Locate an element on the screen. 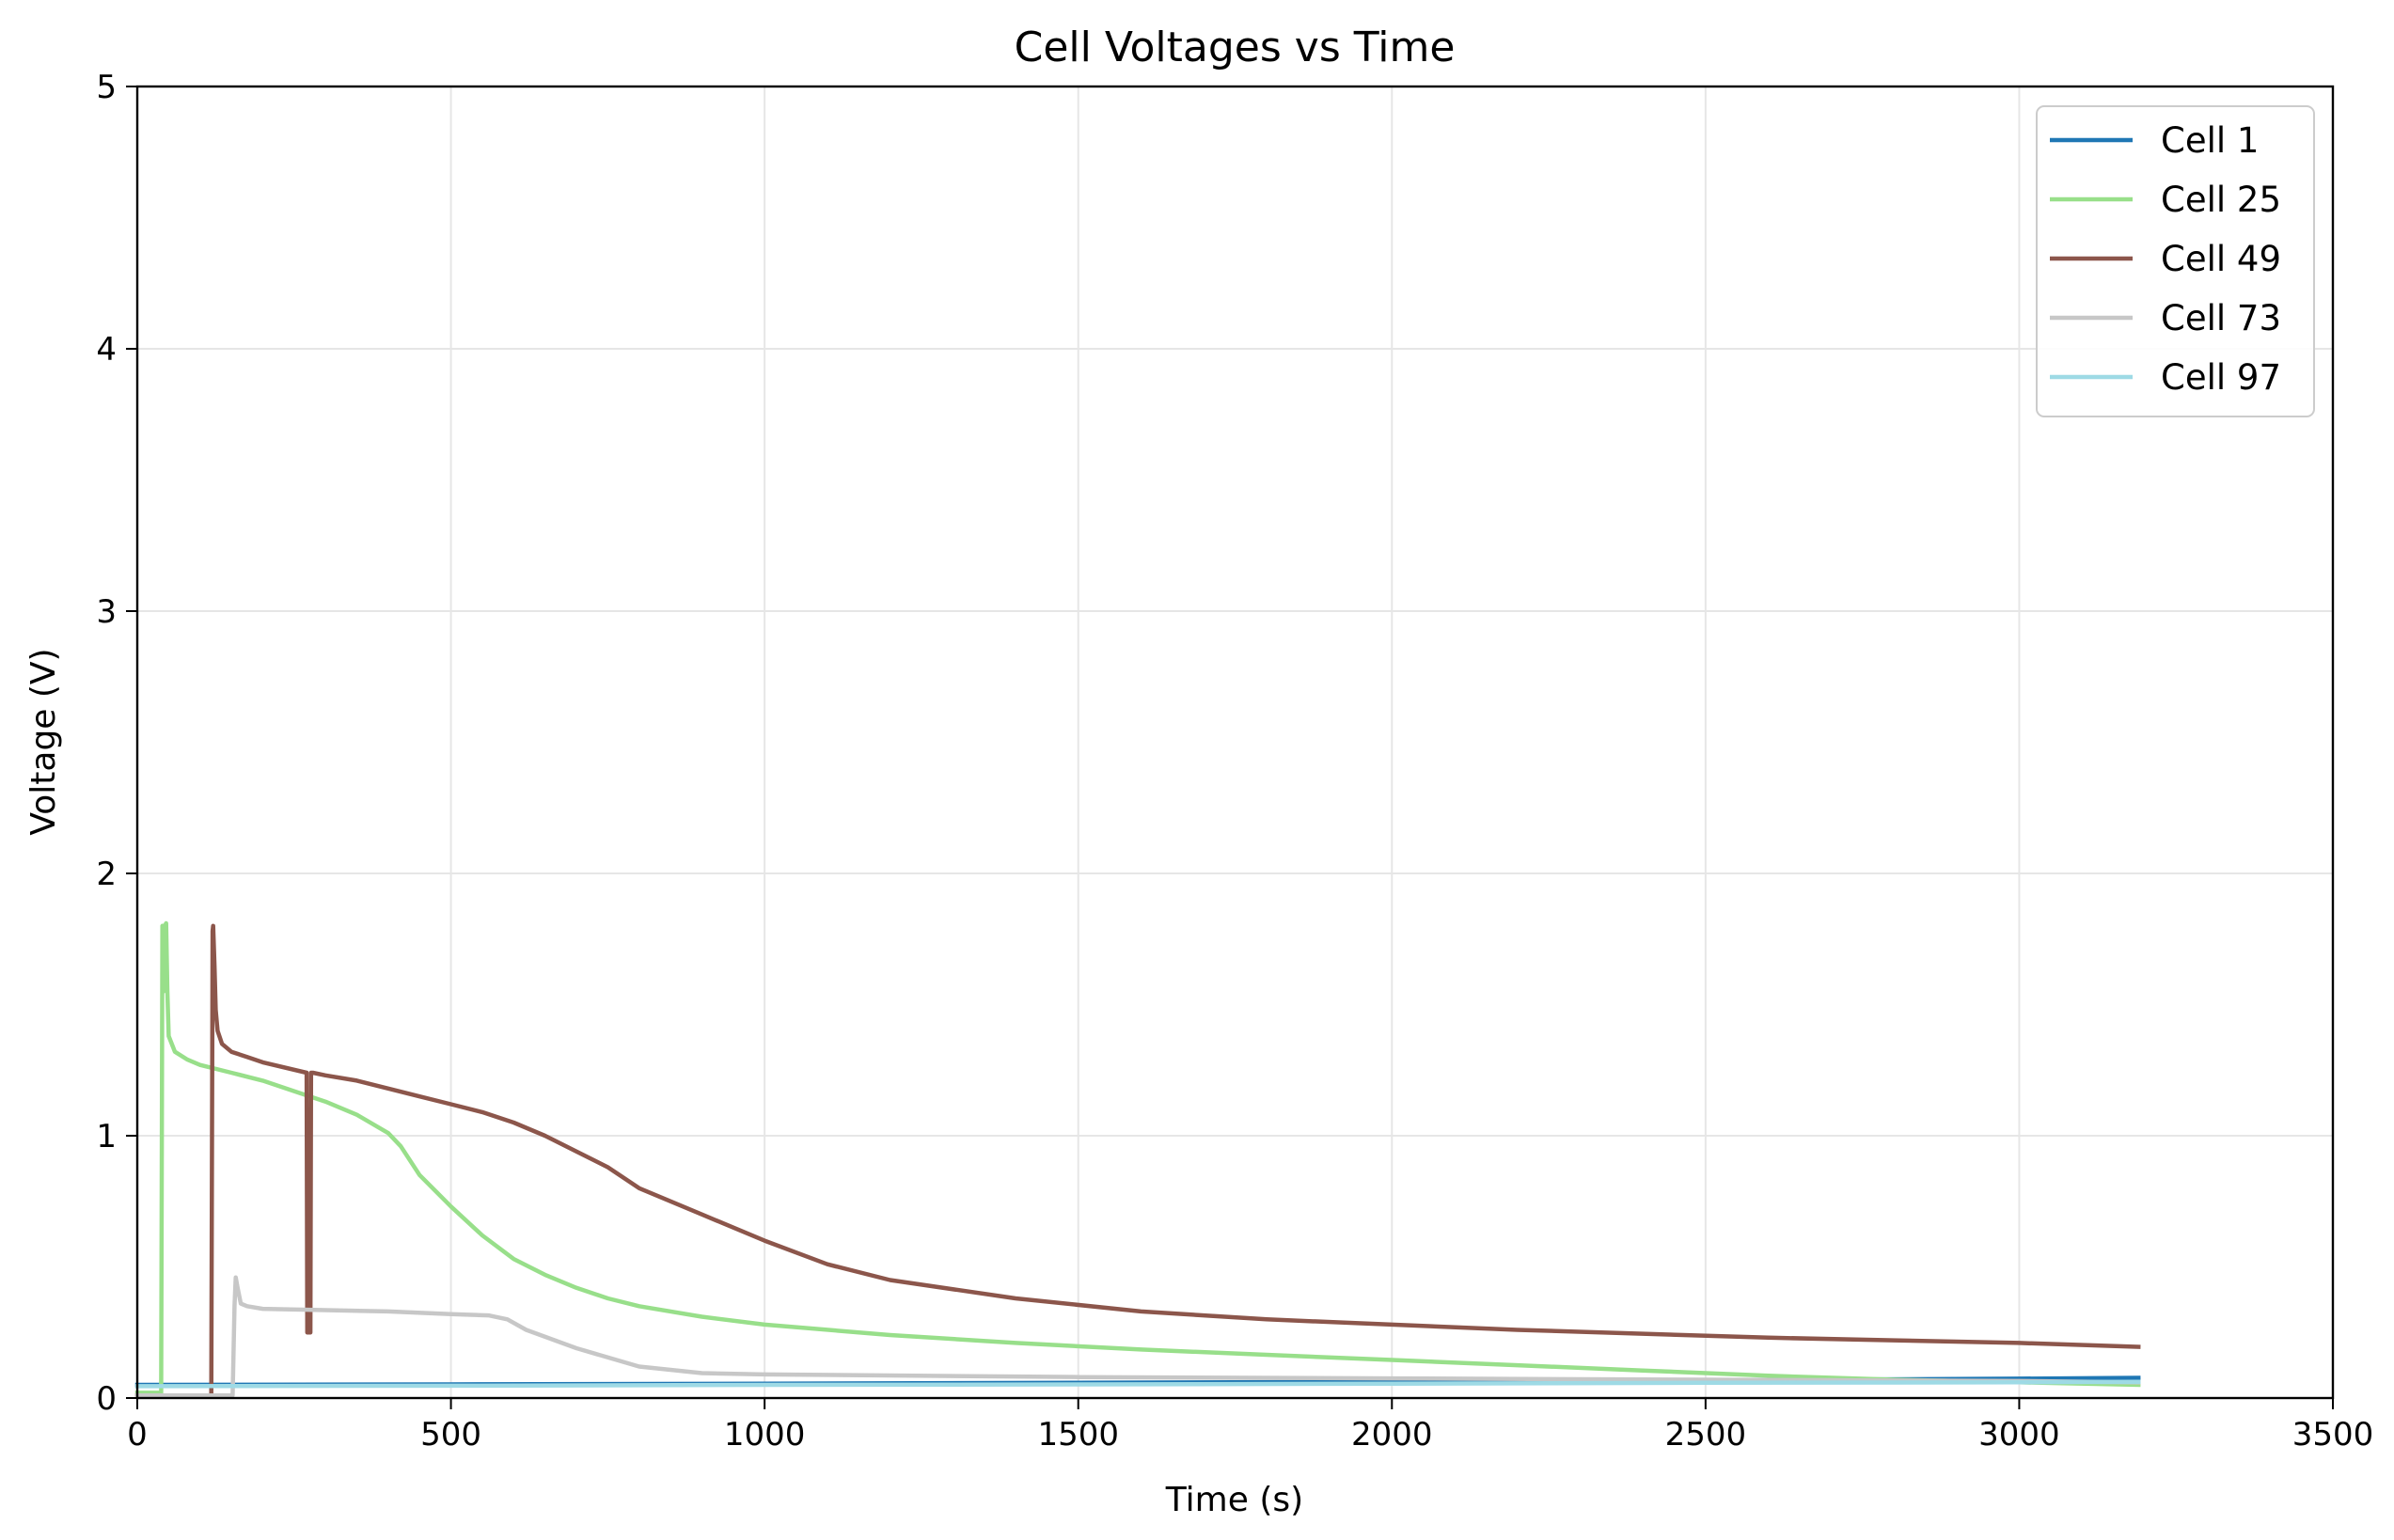 The width and height of the screenshot is (2394, 1540). legend-label: Cell 1 is located at coordinates (2210, 140).